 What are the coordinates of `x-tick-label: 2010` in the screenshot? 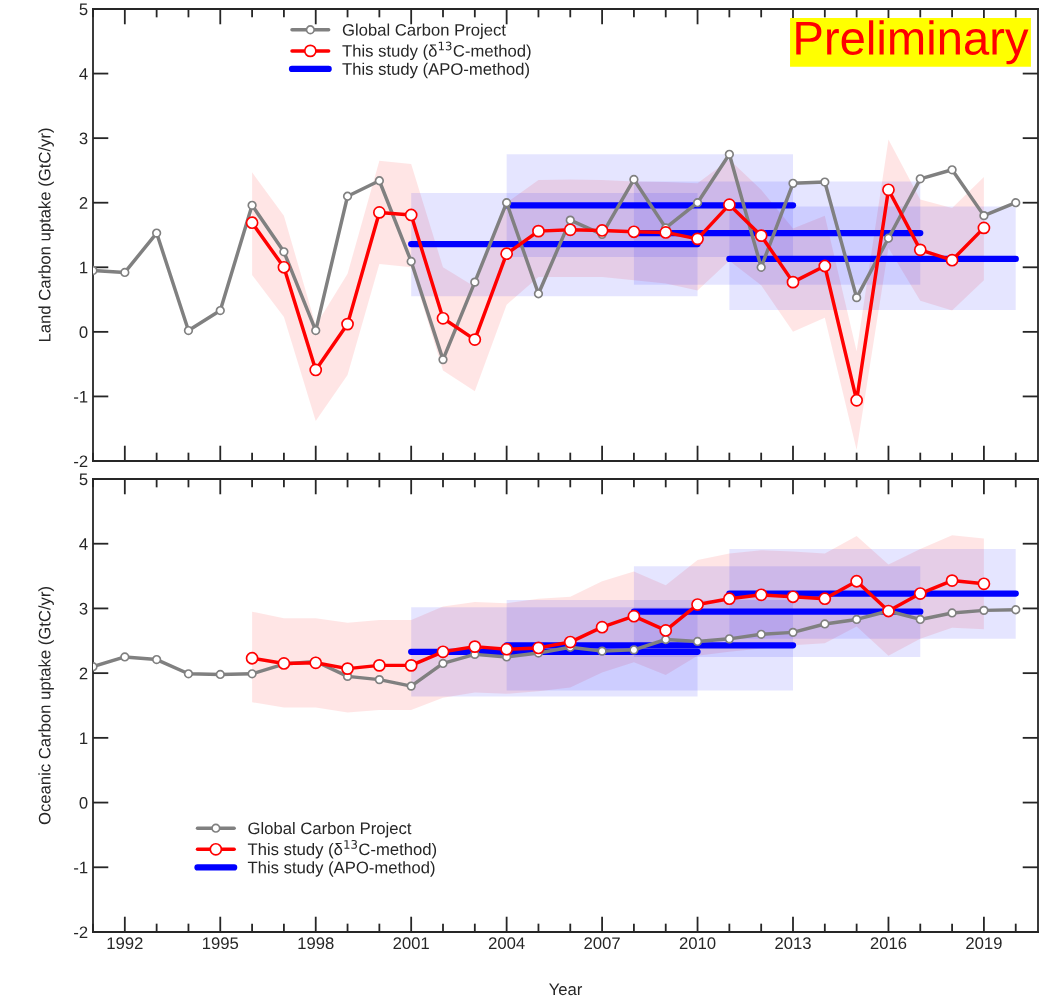 It's located at (697, 943).